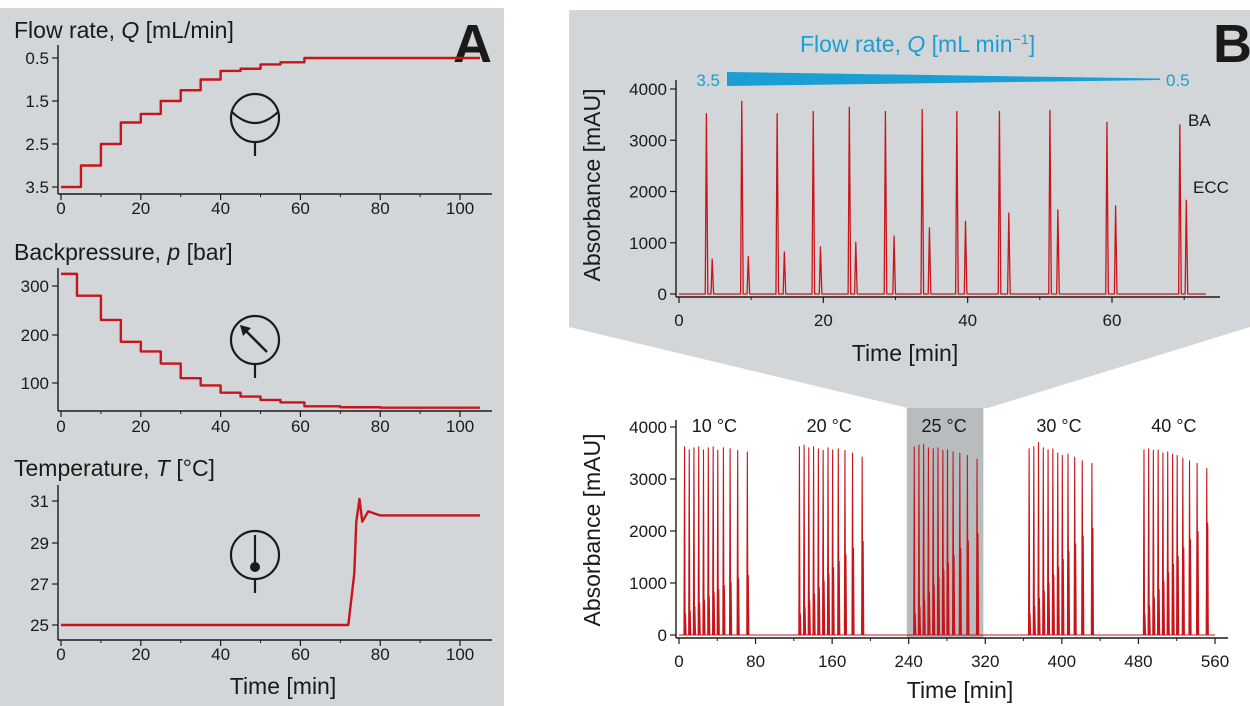 The image size is (1250, 706). I want to click on group-label: 30 °C, so click(1058, 426).